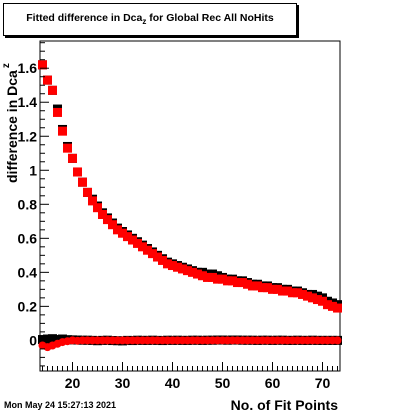  I want to click on y-tick-label: 1.4, so click(28, 102).